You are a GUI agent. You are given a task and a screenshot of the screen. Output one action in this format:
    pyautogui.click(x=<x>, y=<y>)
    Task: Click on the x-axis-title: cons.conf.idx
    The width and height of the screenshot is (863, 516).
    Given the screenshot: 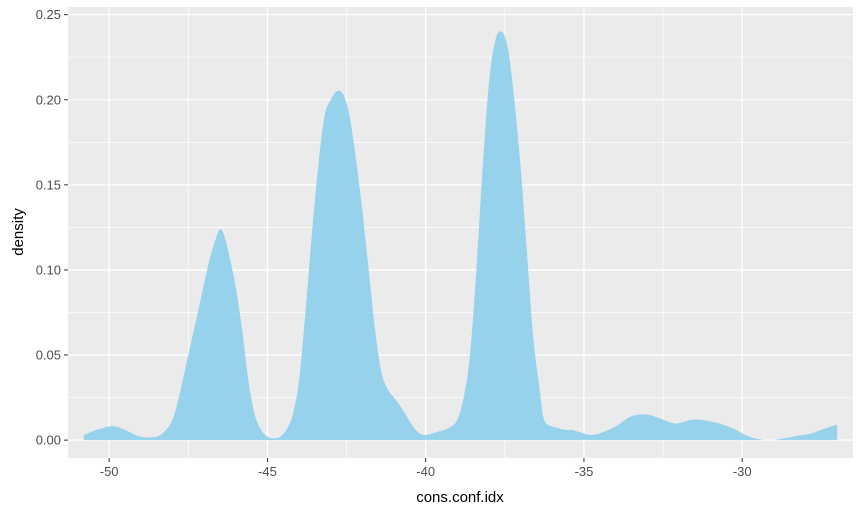 What is the action you would take?
    pyautogui.click(x=460, y=497)
    